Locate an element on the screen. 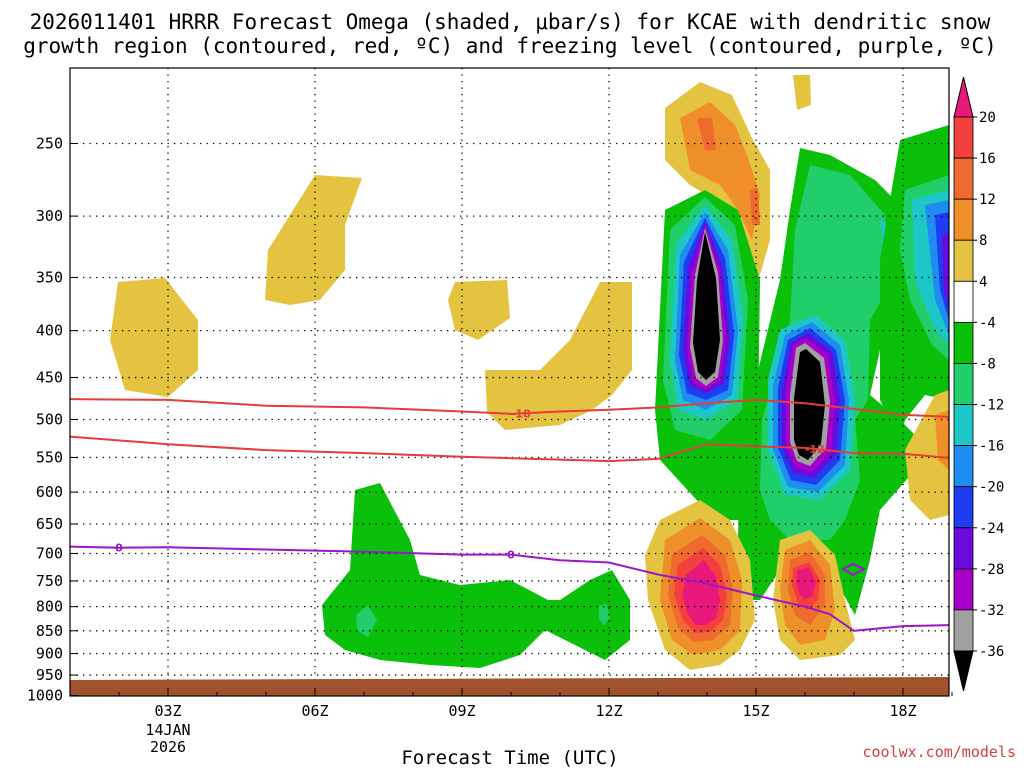 This screenshot has width=1024, height=768. y-tick-label: 400 is located at coordinates (49, 331).